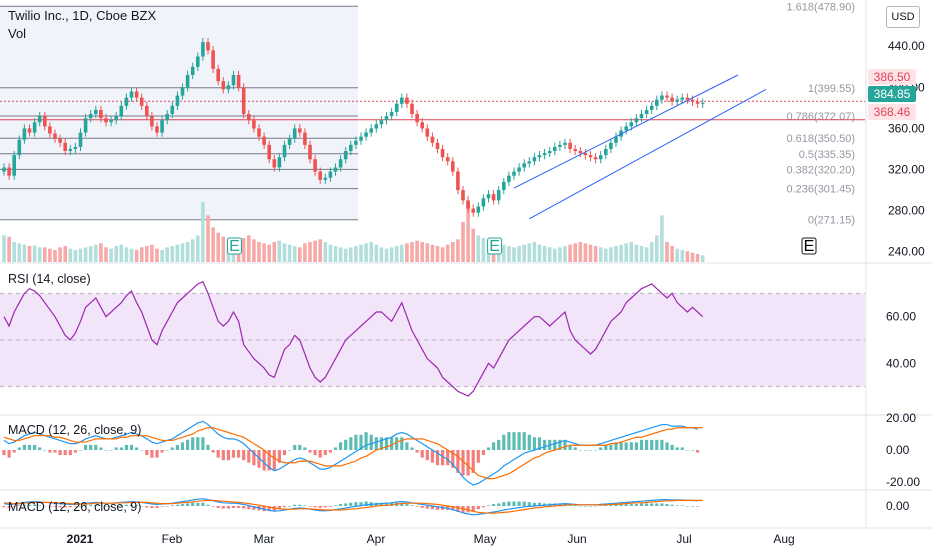 This screenshot has height=550, width=932. I want to click on price-axis-label: 240.00, so click(906, 252).